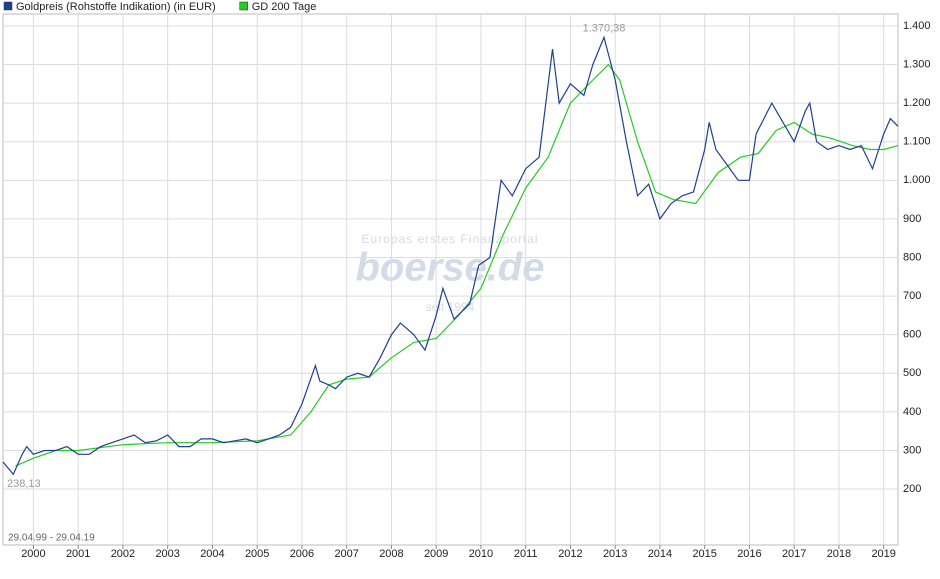 The height and width of the screenshot is (579, 940). I want to click on x-tick-label: 2007, so click(346, 554).